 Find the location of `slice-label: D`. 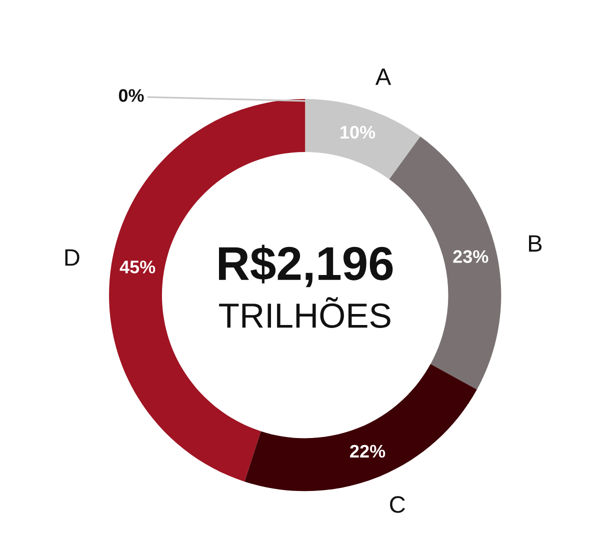

slice-label: D is located at coordinates (72, 257).